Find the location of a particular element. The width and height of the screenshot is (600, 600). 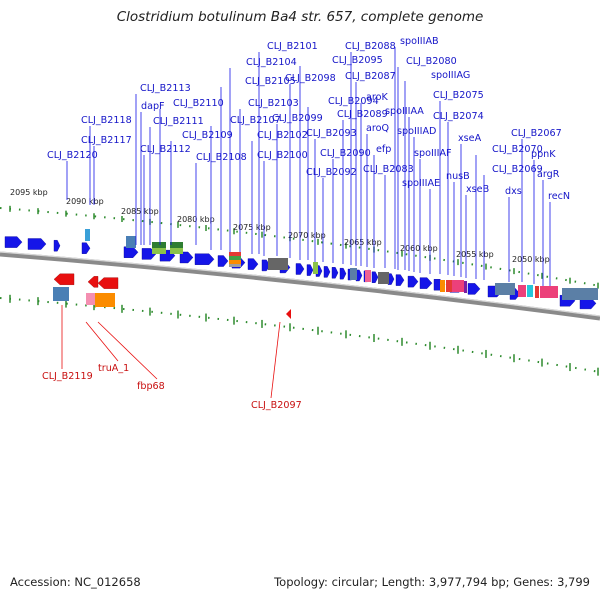

gene-label: CLJ_B2120 is located at coordinates (72, 155).